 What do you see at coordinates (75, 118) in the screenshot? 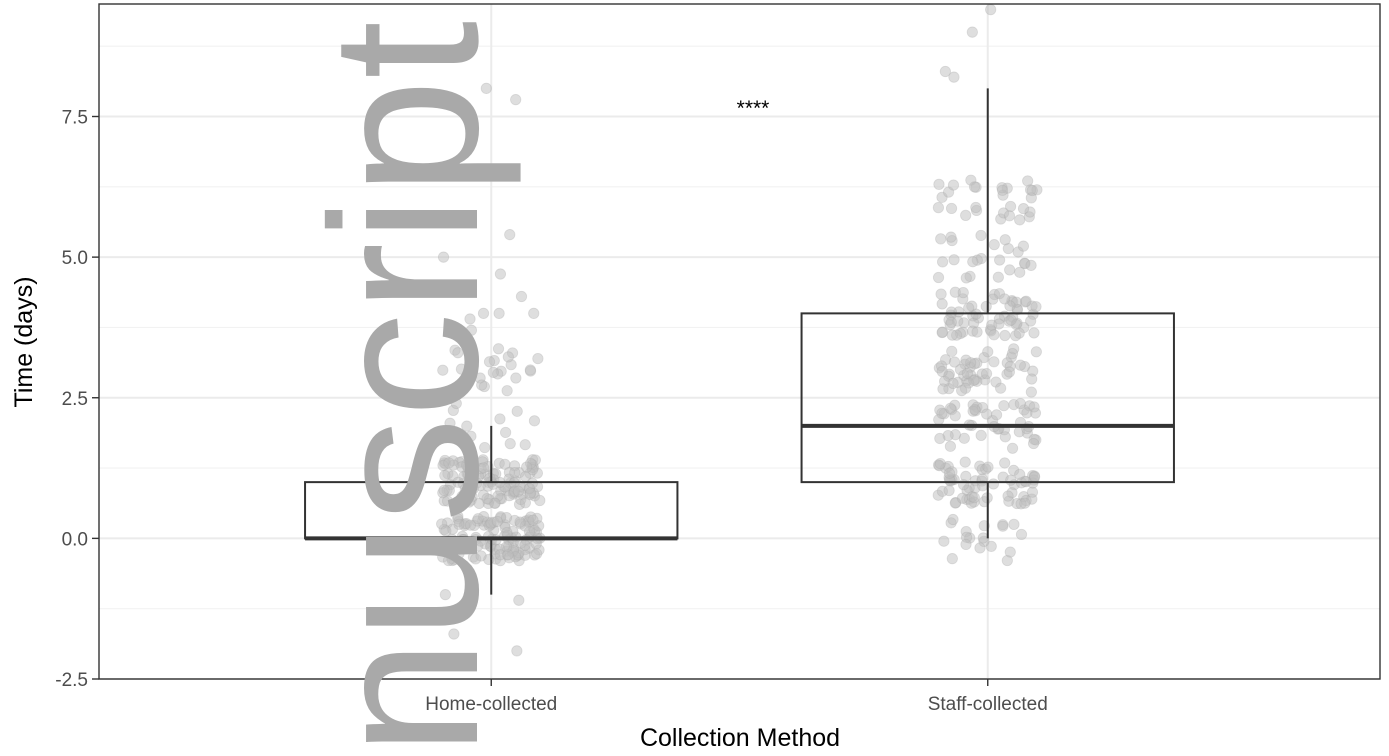
I see `y-tick-label: 7.5` at bounding box center [75, 118].